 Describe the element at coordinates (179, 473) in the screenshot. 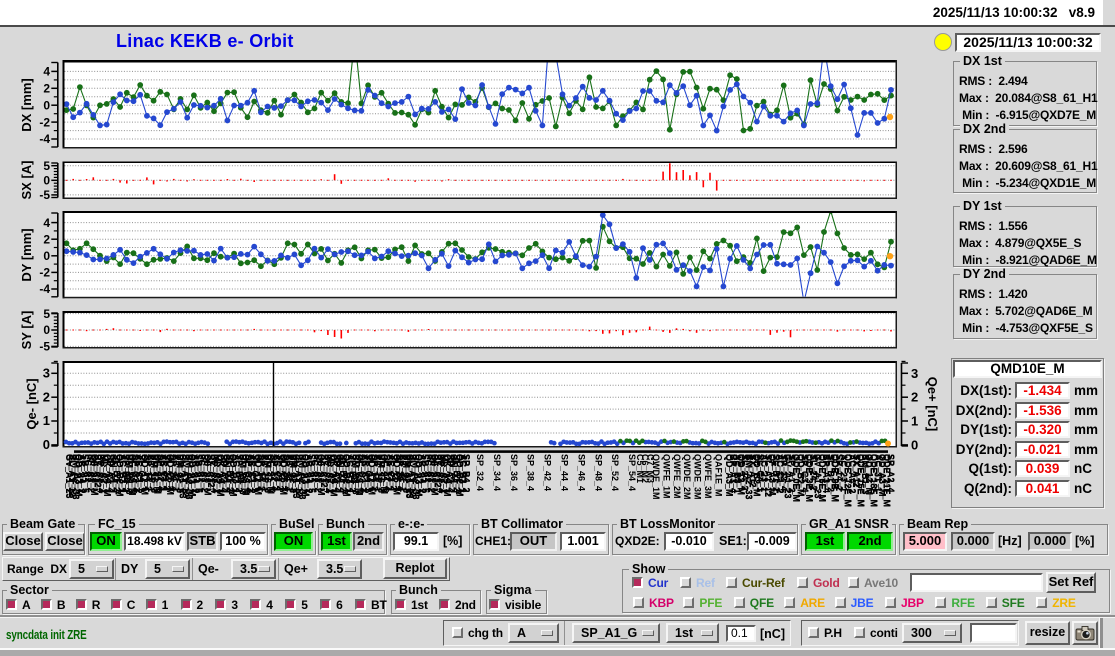

I see `svg-text: BM_32_3` at that location.